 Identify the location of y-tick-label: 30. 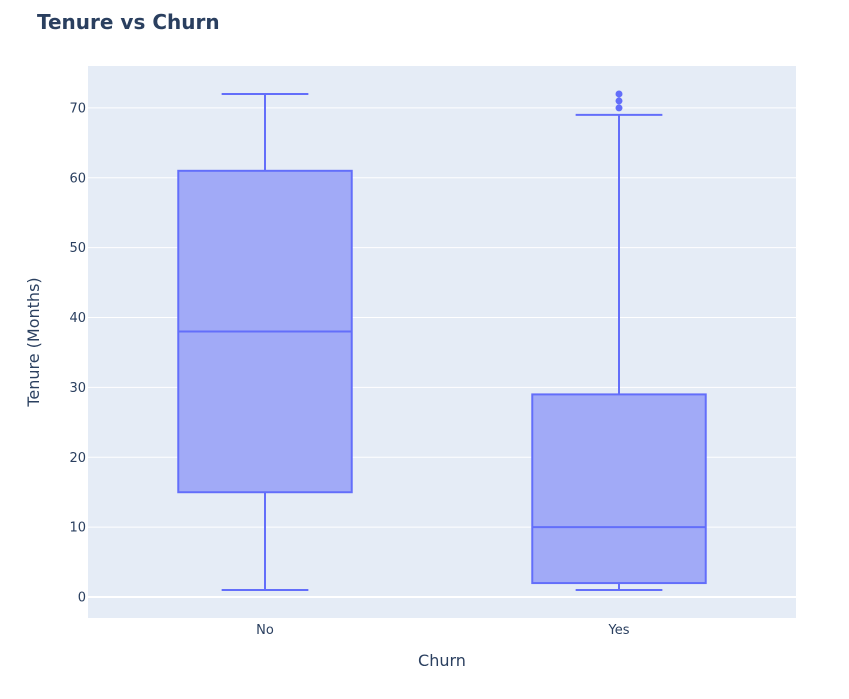
(77, 388).